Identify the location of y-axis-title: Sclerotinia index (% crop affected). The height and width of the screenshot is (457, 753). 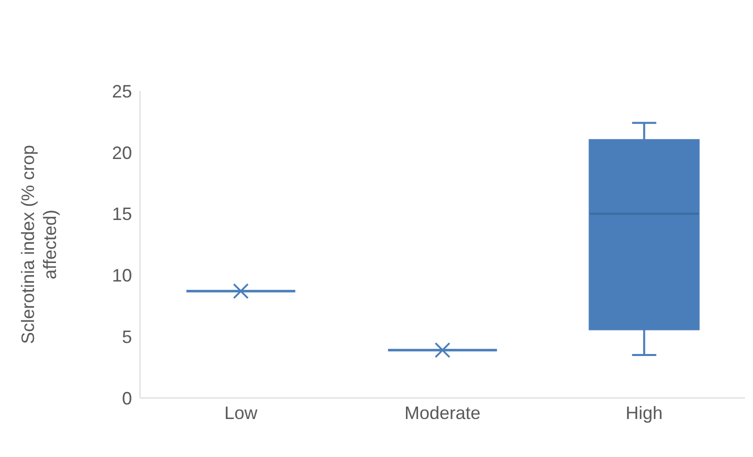
(39, 244).